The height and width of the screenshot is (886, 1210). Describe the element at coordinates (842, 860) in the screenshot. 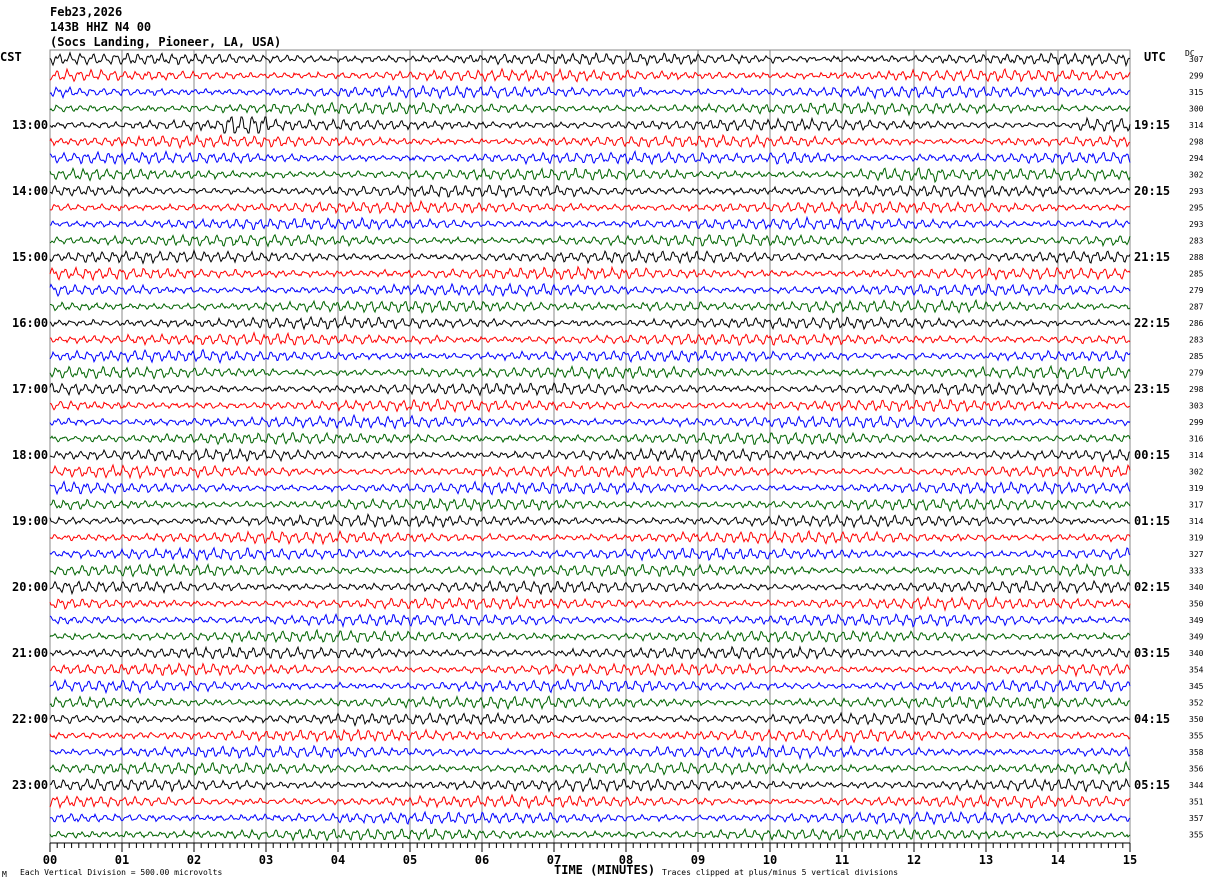

I see `x-tick-label: 11` at that location.